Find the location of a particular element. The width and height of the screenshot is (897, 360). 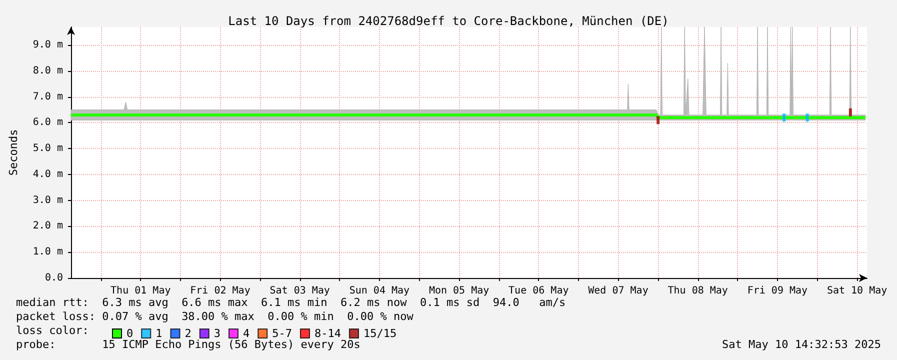

x-tick-label: Sat 03 May is located at coordinates (300, 291).